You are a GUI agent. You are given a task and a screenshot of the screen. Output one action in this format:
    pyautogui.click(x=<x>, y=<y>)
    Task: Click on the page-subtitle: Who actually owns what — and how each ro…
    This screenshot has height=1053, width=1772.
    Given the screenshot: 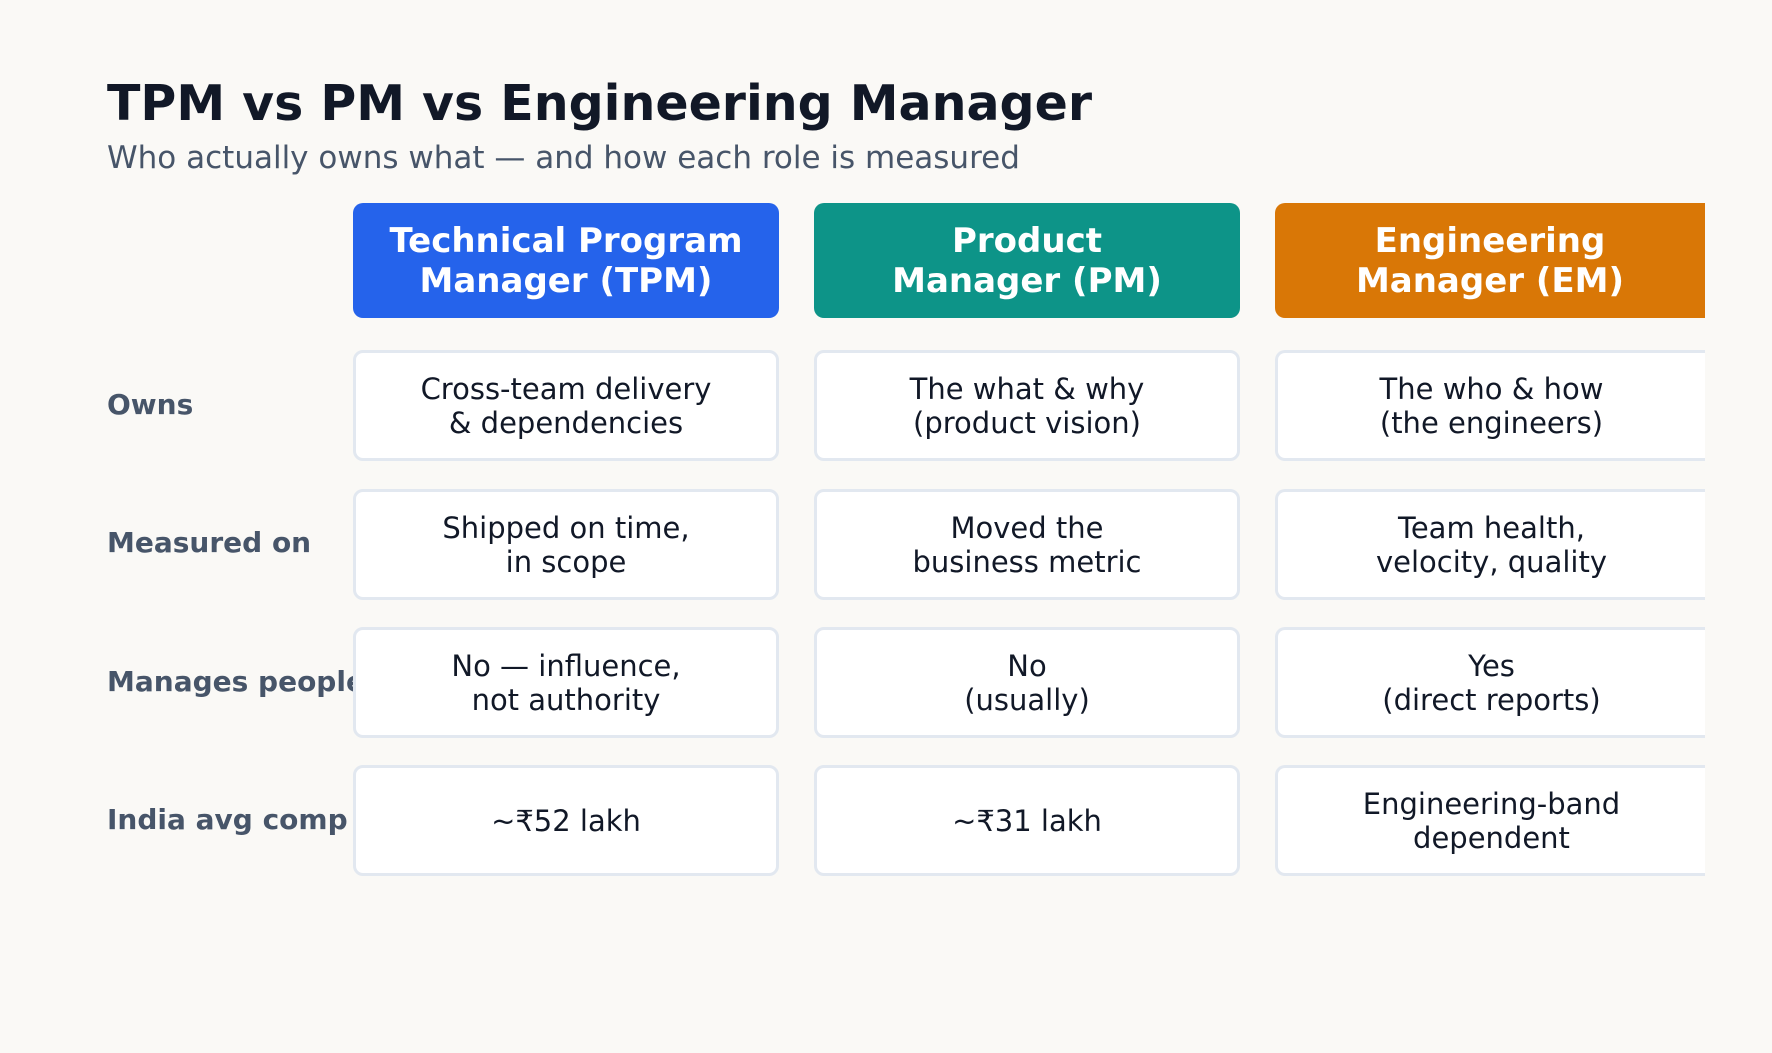 What is the action you would take?
    pyautogui.click(x=563, y=158)
    